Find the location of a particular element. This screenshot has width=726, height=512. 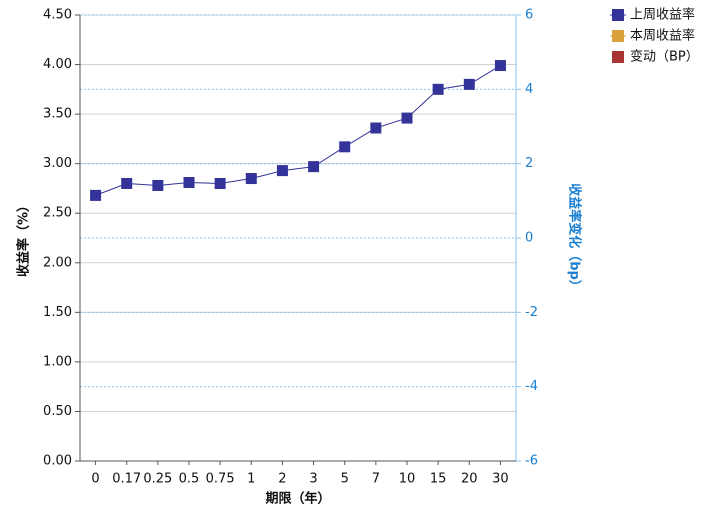

x-tick-label: 20 is located at coordinates (469, 479).